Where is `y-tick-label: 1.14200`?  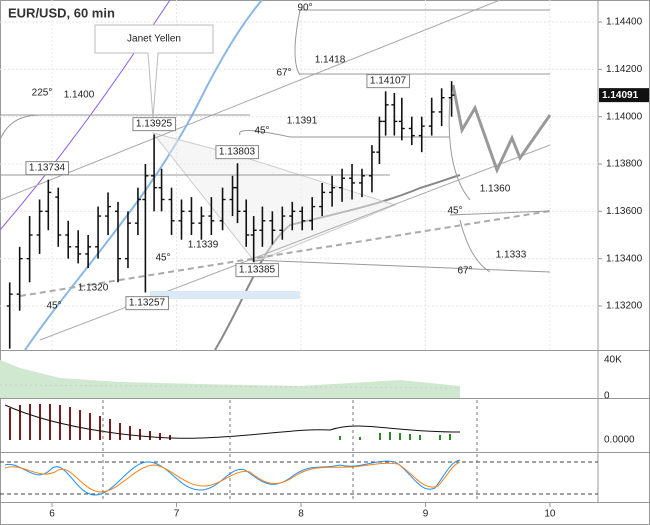 y-tick-label: 1.14200 is located at coordinates (624, 69).